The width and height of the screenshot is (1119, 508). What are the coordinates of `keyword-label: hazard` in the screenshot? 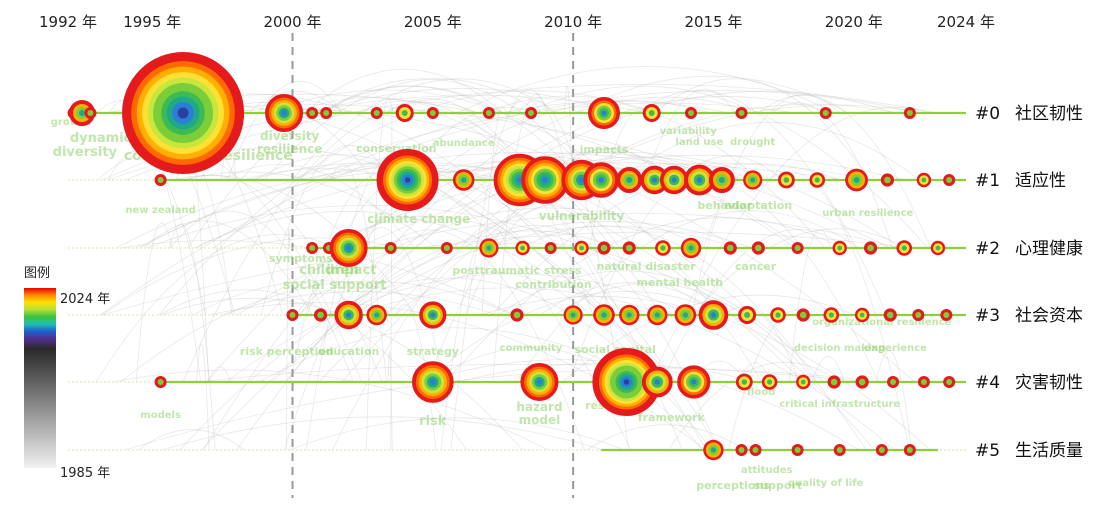 It's located at (539, 407).